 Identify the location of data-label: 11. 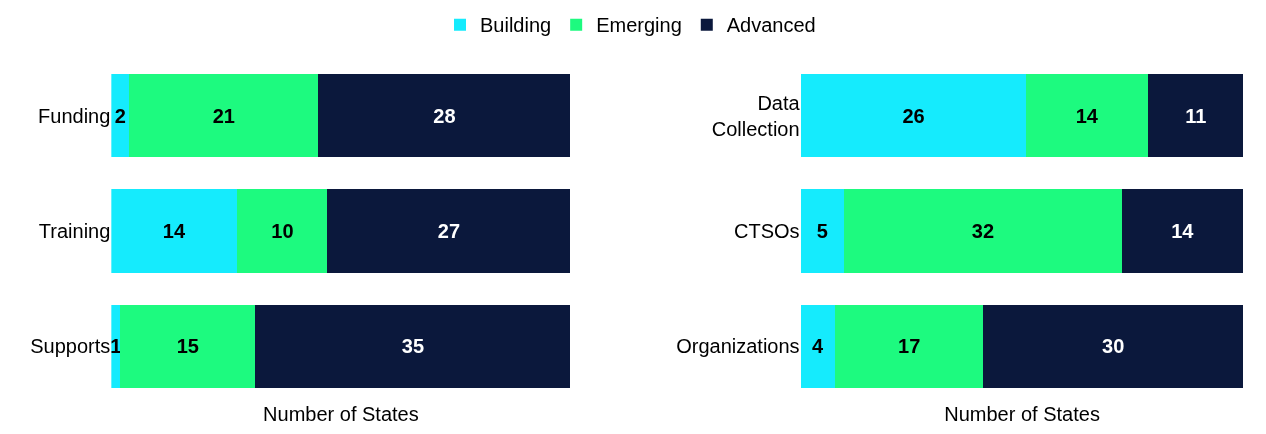
(1196, 115).